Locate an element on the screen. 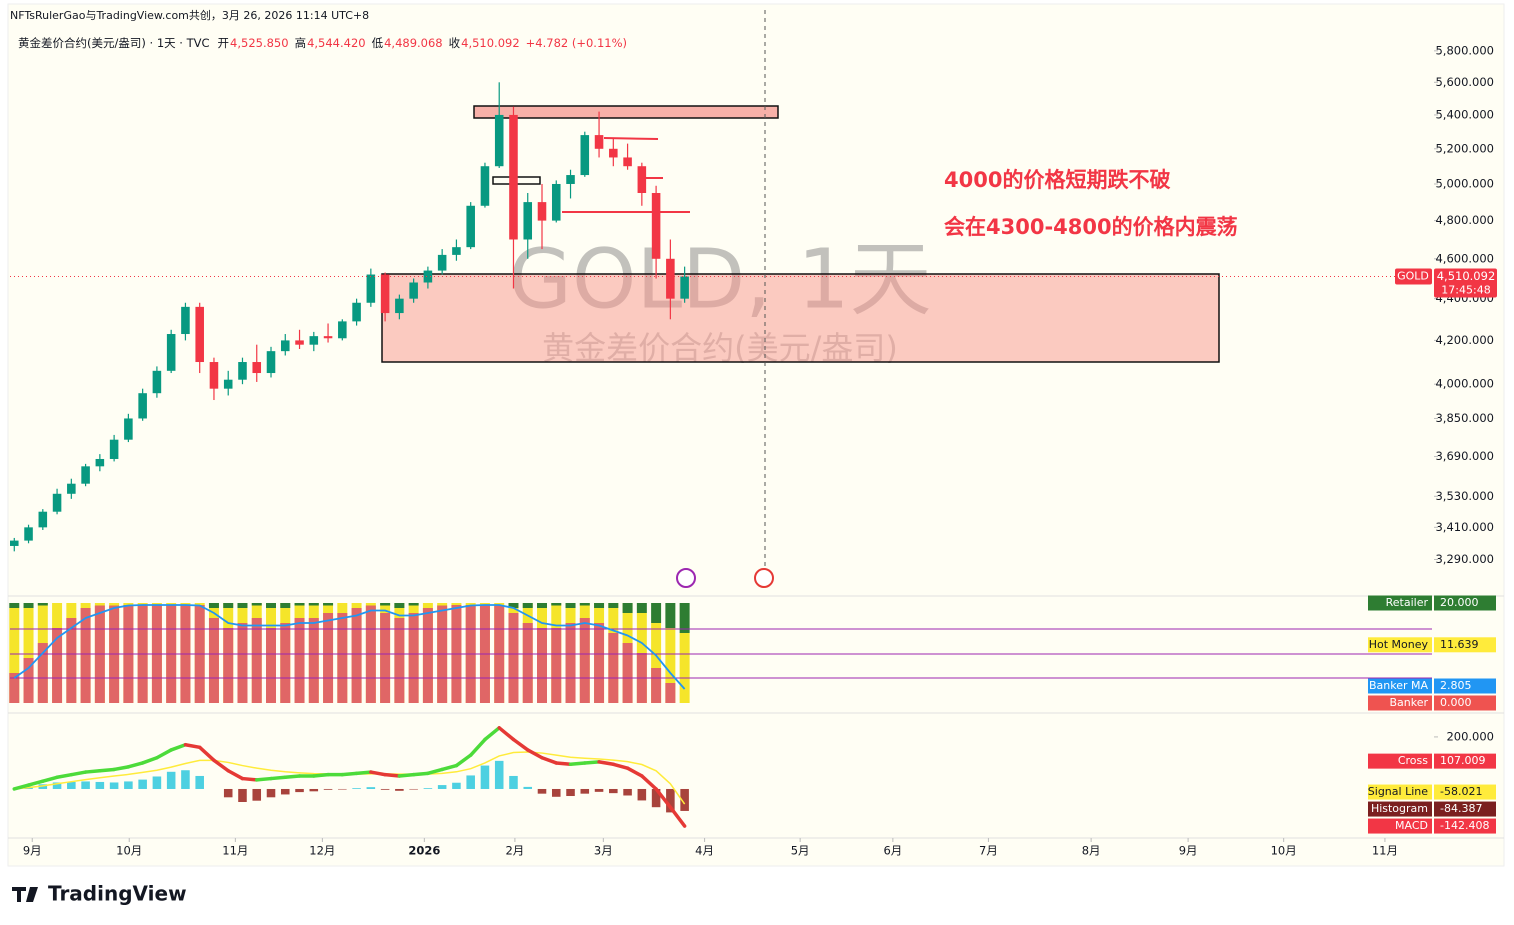 The height and width of the screenshot is (925, 1514). countdown: 17:45:48 is located at coordinates (1465, 289).